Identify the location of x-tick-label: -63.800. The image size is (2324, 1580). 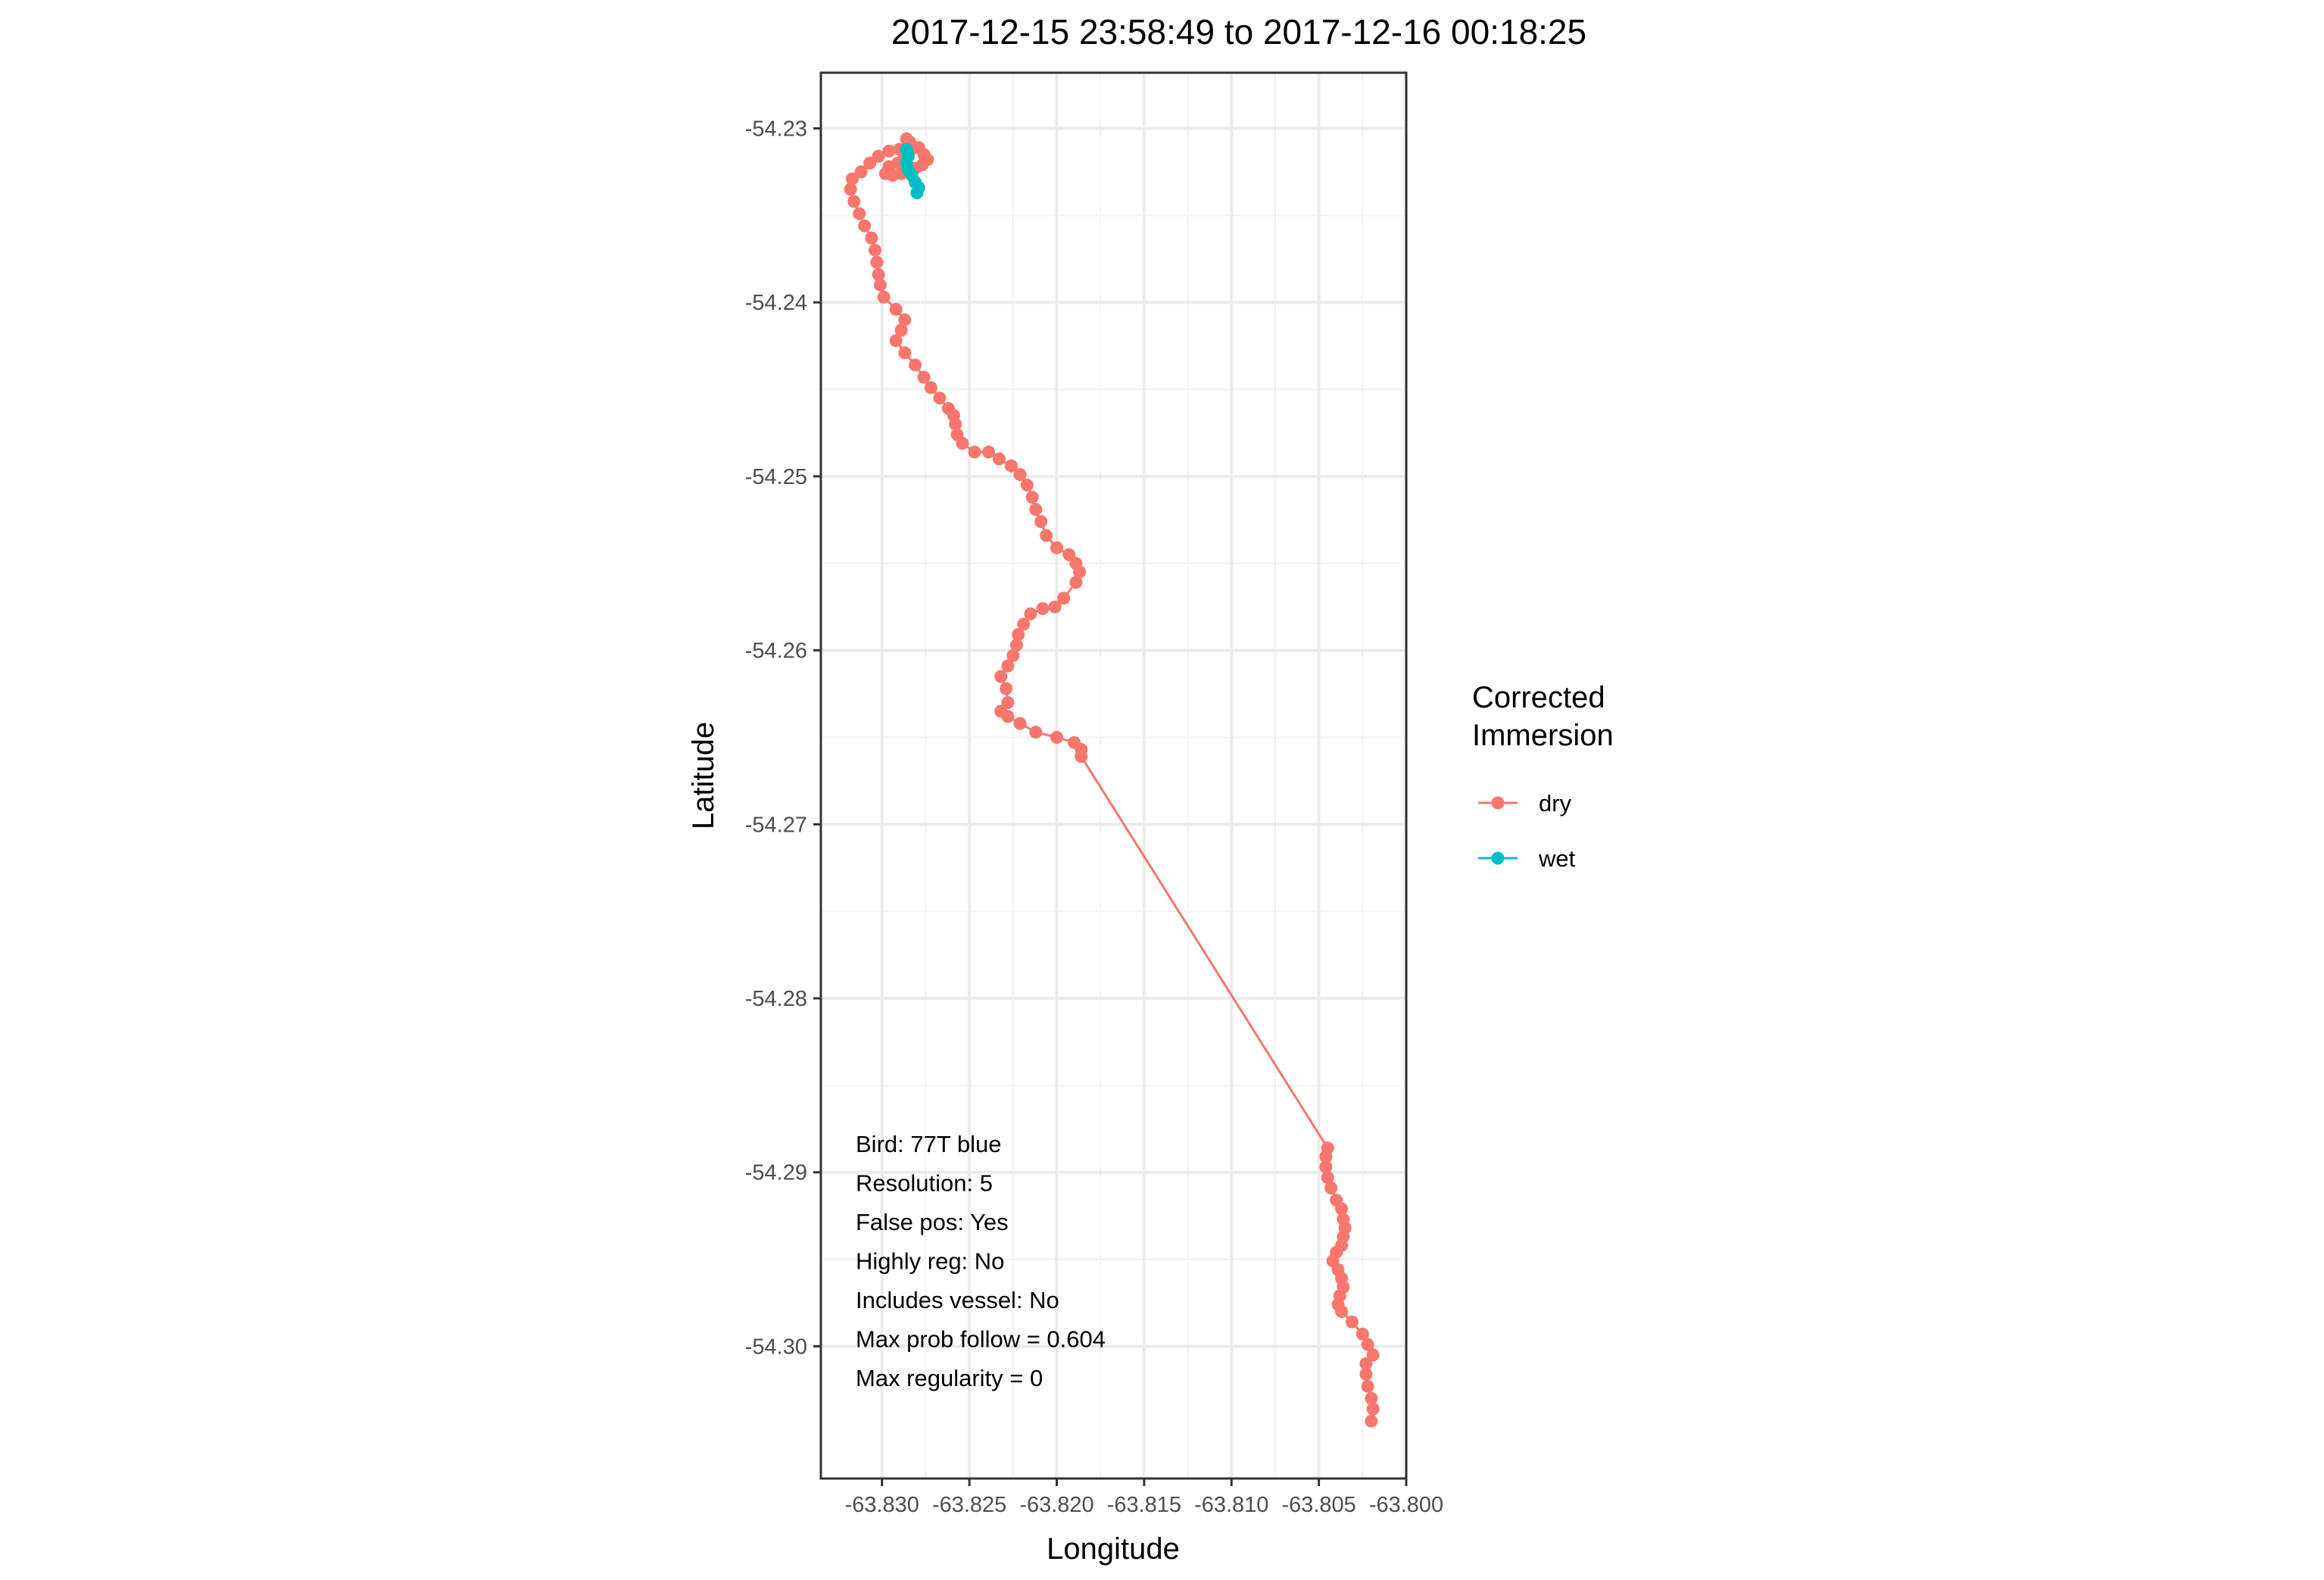
(1406, 1505).